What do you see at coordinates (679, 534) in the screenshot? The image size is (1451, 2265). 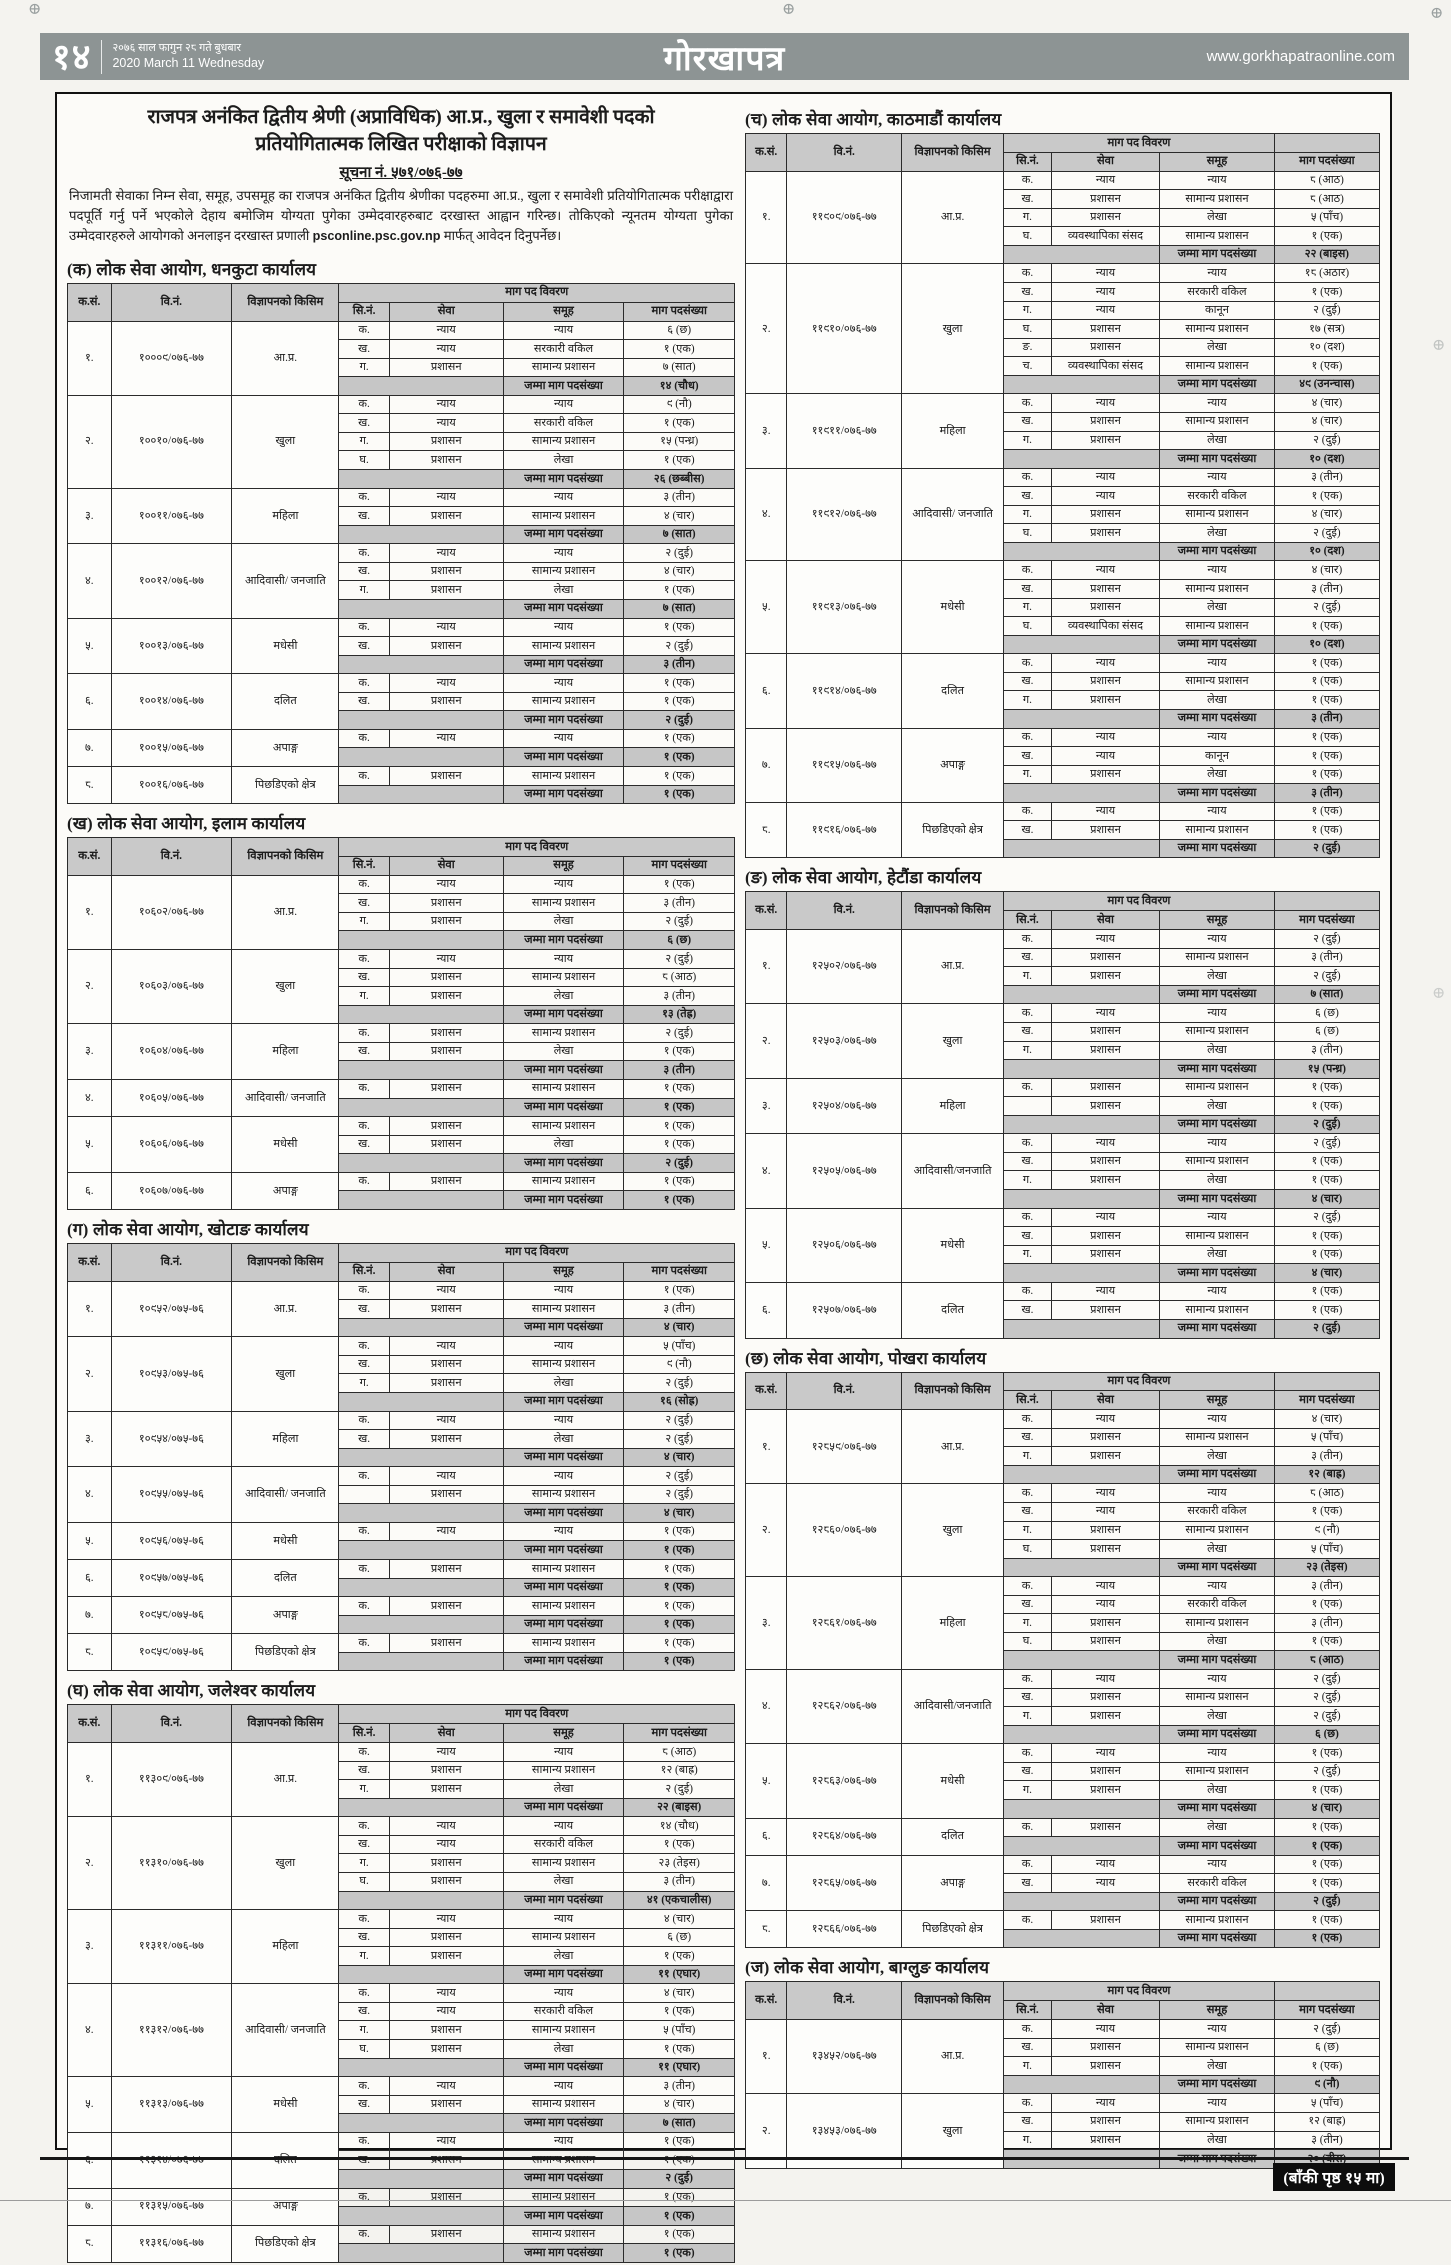 I see `total-value: ७ (सात)` at bounding box center [679, 534].